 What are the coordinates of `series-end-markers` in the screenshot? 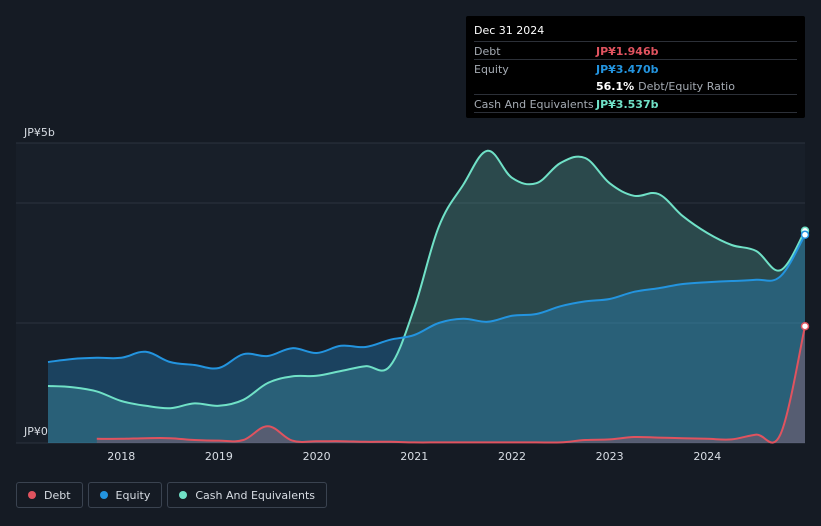 It's located at (805, 278).